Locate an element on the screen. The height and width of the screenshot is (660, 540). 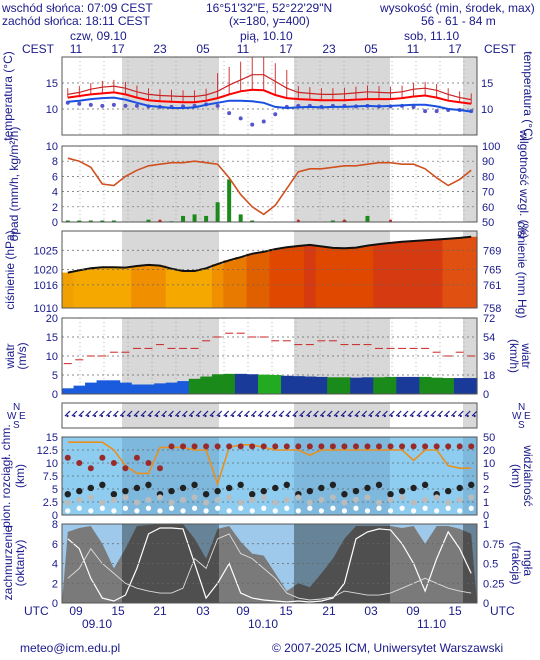
fog-ylabel-right-unit: (frakcja) is located at coordinates (516, 562).